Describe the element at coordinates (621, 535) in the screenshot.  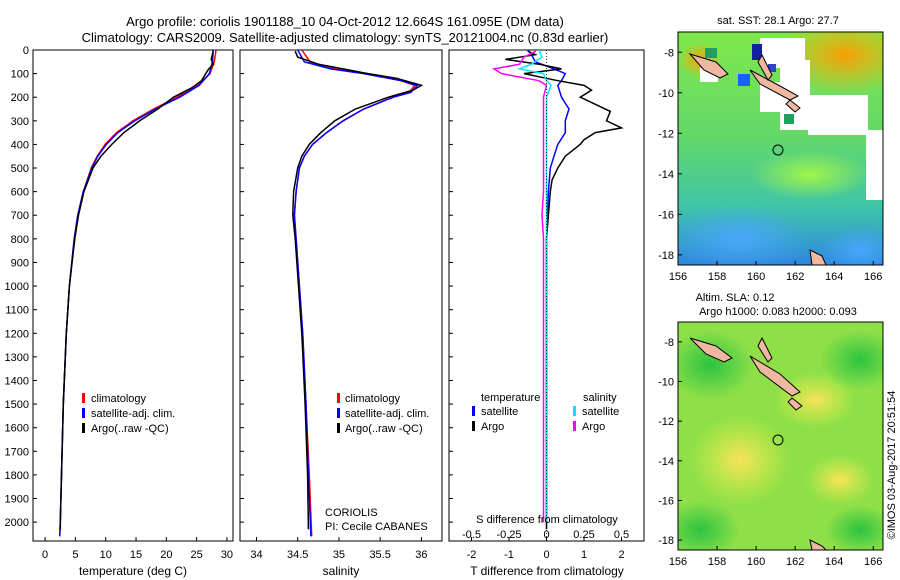
I see `s-tick-label: 0.5` at that location.